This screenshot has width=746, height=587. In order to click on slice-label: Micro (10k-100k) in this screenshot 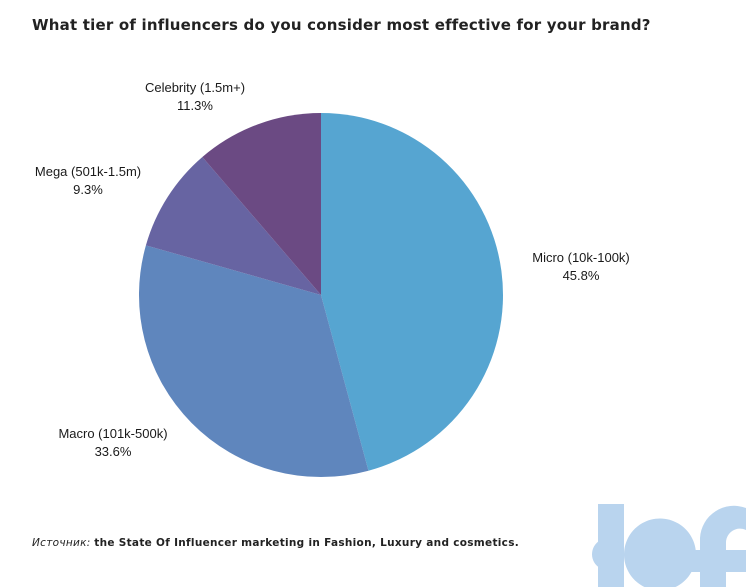, I will do `click(581, 257)`.